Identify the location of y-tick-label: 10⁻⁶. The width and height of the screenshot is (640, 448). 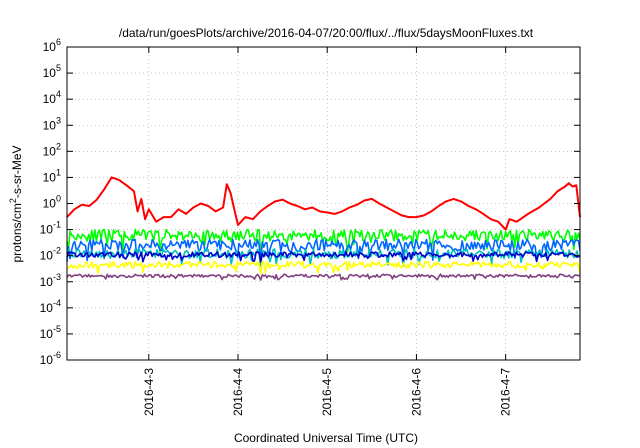
(50, 358).